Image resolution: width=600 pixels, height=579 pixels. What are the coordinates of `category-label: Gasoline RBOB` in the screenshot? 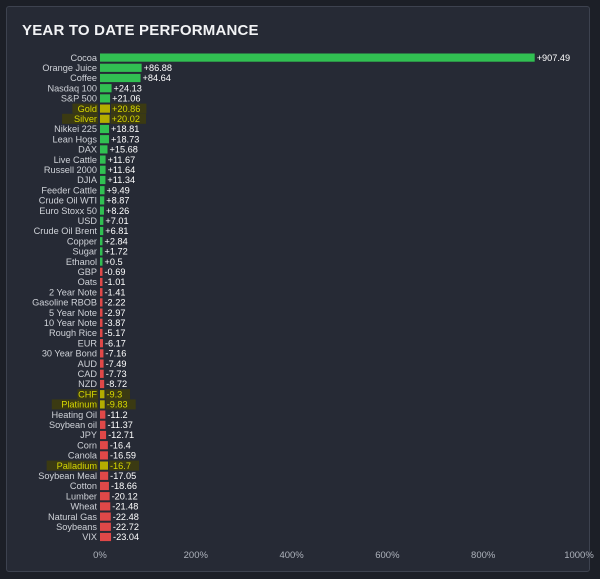 It's located at (64, 303).